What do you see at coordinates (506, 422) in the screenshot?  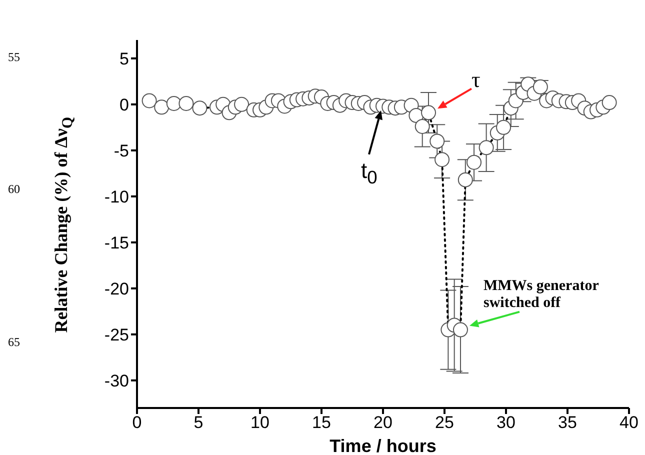 I see `x-tick-label: 30` at bounding box center [506, 422].